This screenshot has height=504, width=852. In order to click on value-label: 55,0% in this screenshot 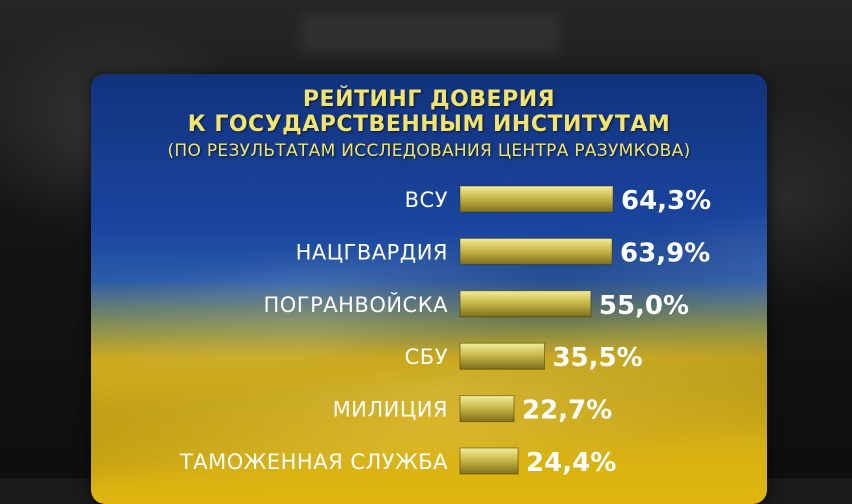, I will do `click(644, 306)`.